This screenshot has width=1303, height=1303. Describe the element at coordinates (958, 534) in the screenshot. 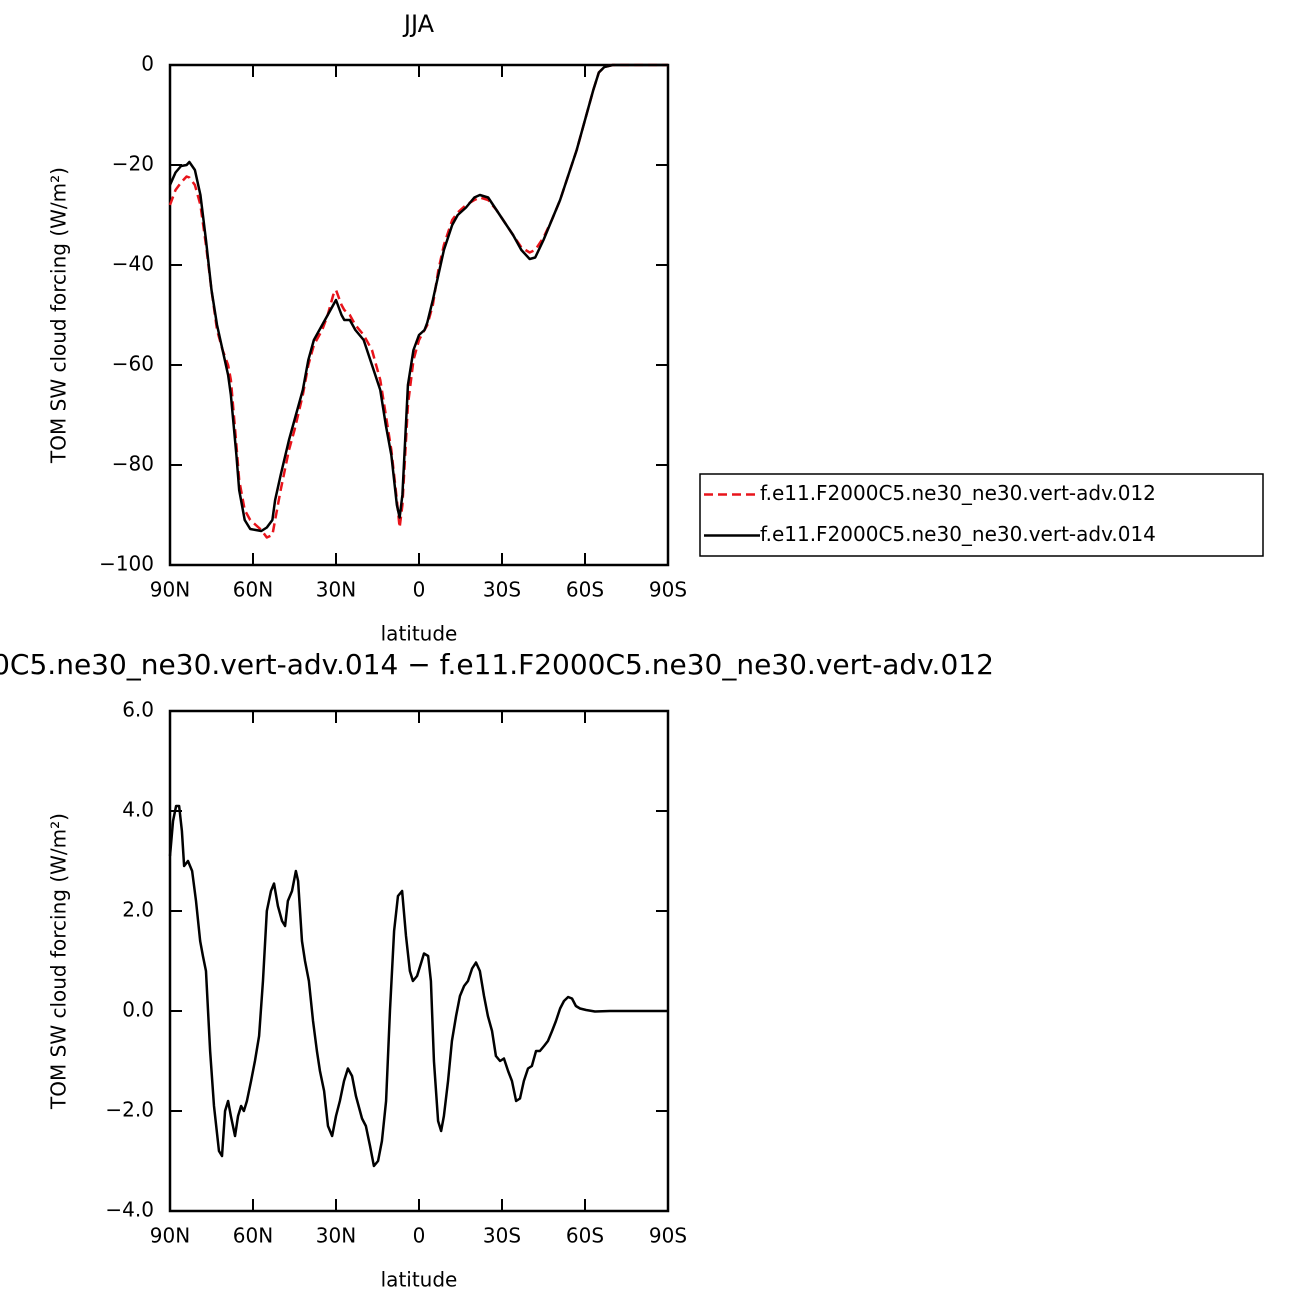

I see `legend-label: f.e11.F2000C5.ne30_ne30.vert-adv.014` at that location.